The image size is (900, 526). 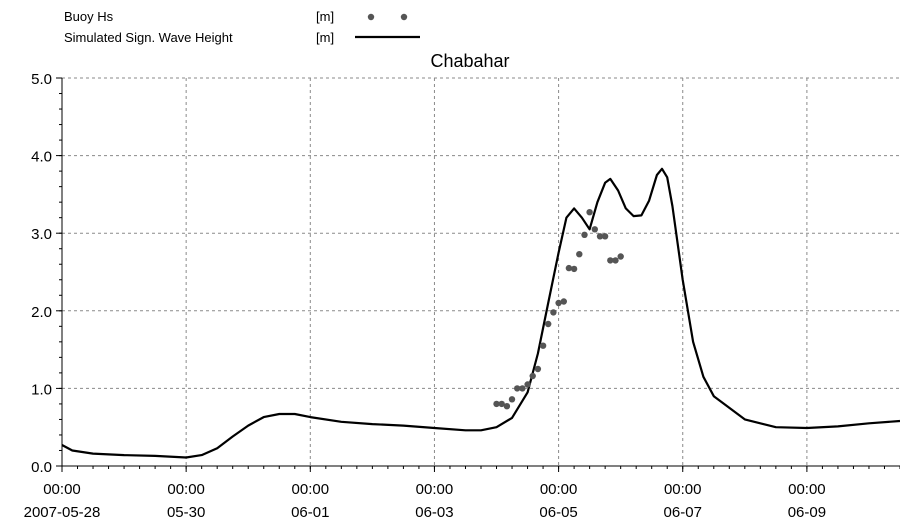 What do you see at coordinates (683, 512) in the screenshot?
I see `x-tick-date-label: 06-07` at bounding box center [683, 512].